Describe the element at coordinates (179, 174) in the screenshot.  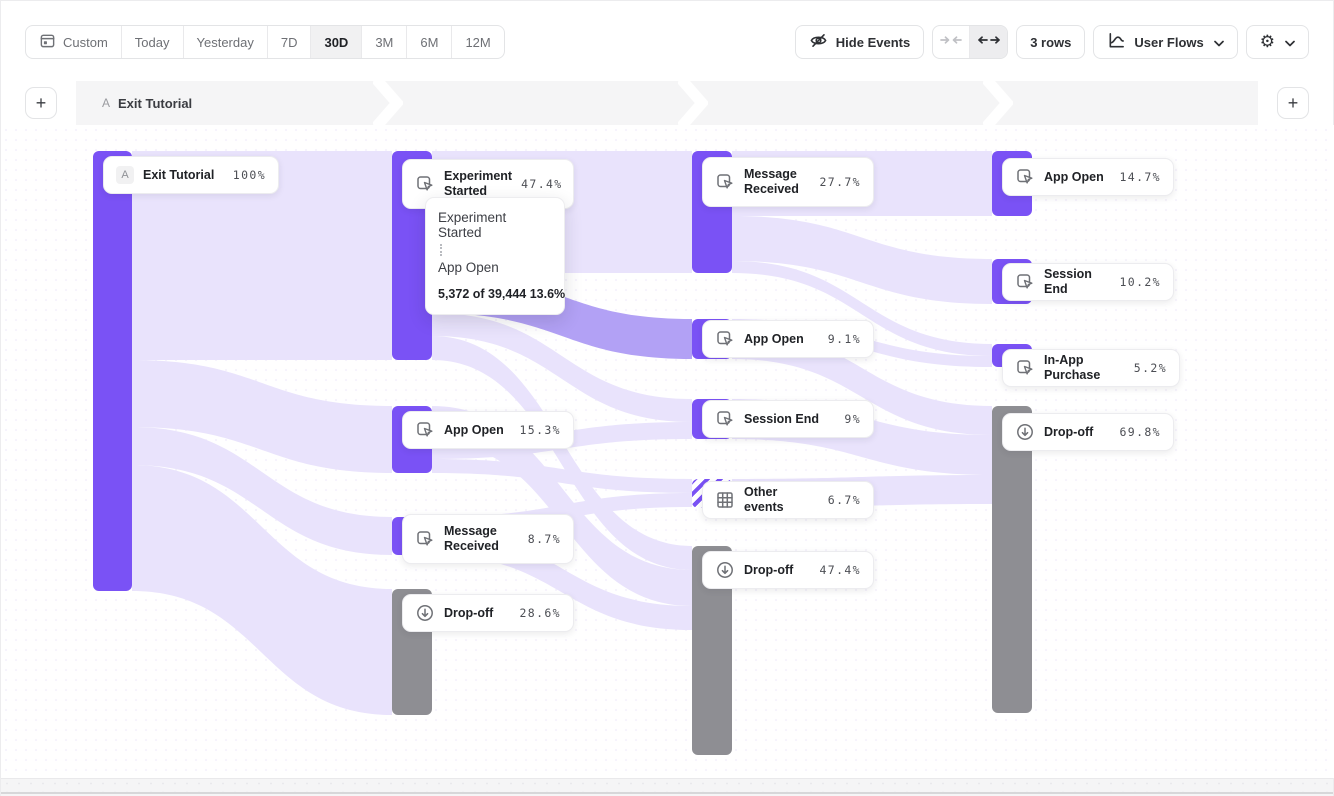
I see `flow-node-label: Exit Tutorial` at that location.